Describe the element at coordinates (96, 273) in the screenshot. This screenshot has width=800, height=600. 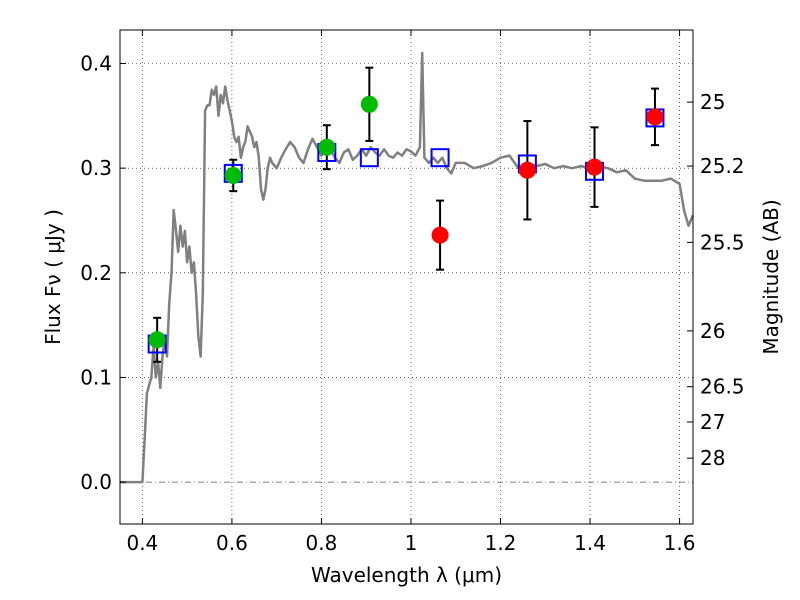
I see `y-tick-label: 0.2` at that location.